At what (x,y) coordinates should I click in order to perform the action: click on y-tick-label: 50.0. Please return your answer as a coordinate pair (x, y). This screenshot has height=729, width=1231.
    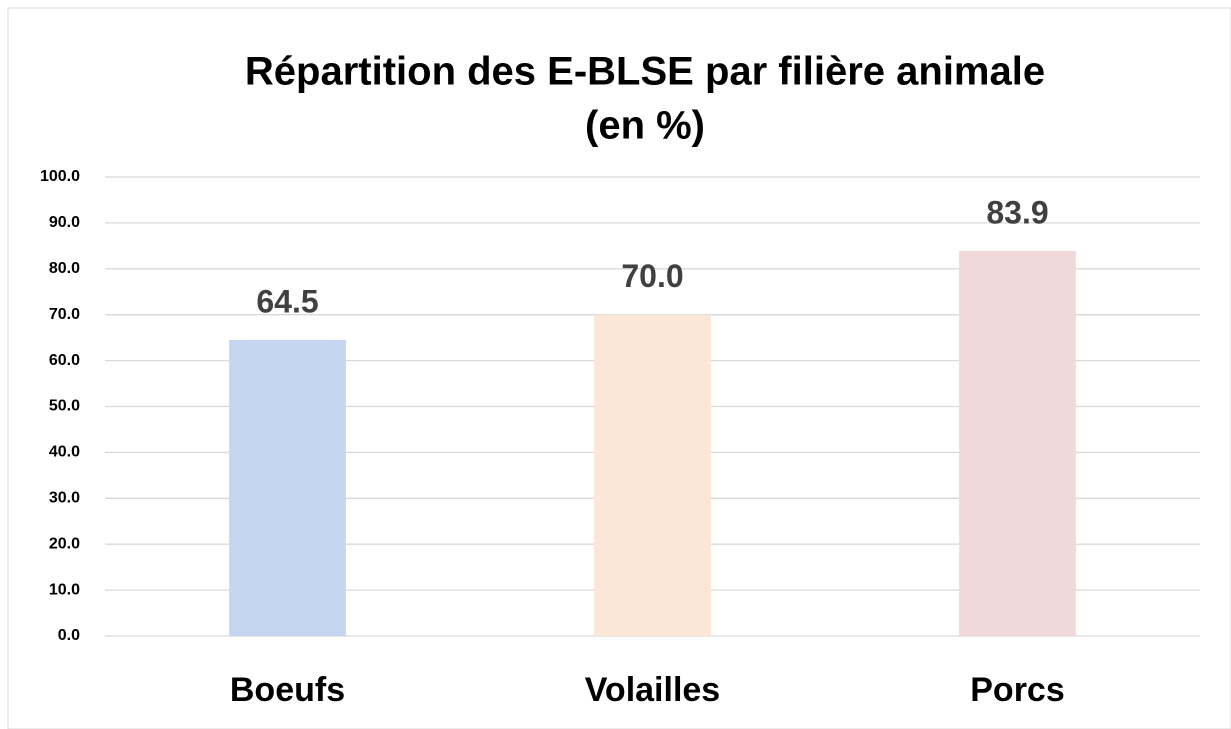
    Looking at the image, I should click on (64, 406).